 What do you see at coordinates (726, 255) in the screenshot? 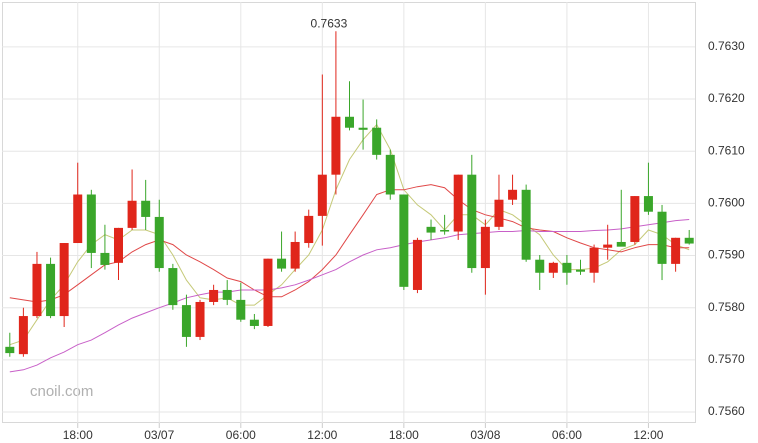
I see `y-tick-label: 0.7590` at bounding box center [726, 255].